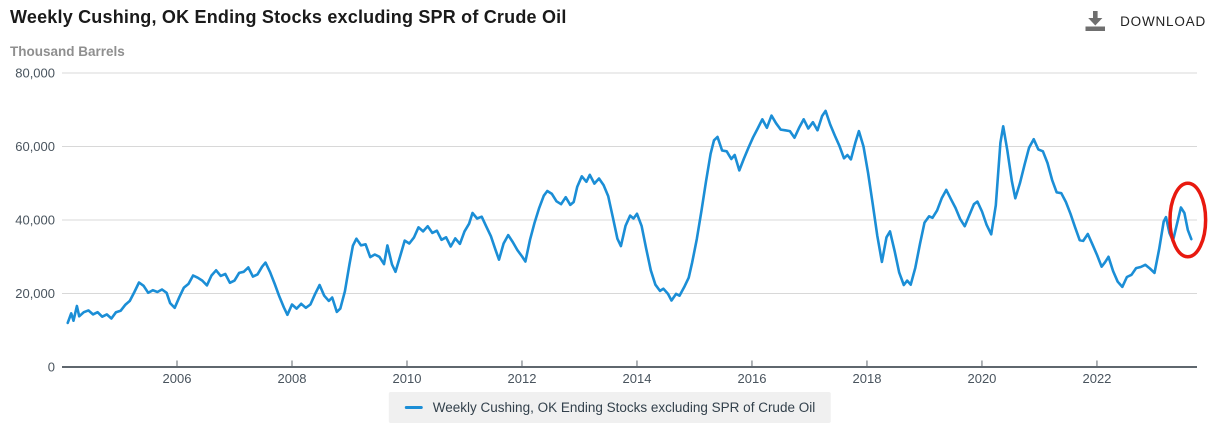 The image size is (1220, 429). What do you see at coordinates (413, 407) in the screenshot?
I see `legend-line-marker` at bounding box center [413, 407].